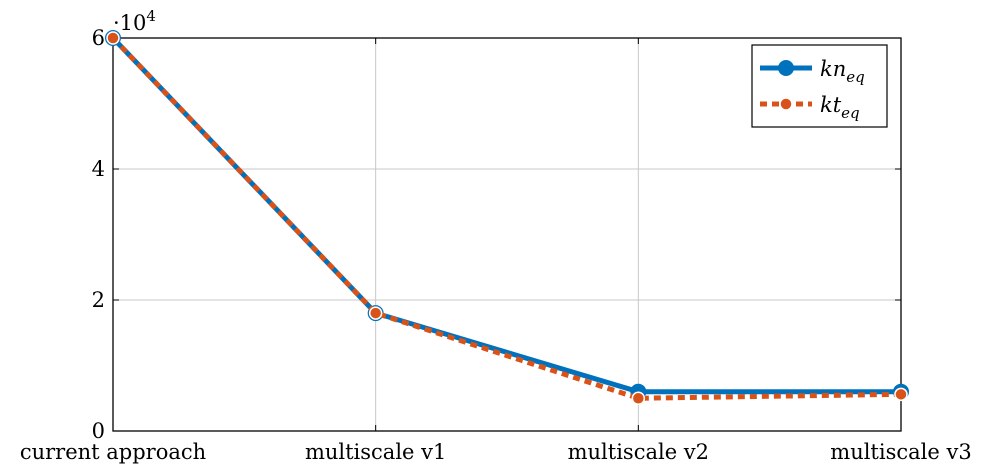  What do you see at coordinates (98, 38) in the screenshot?
I see `y-tick-label: 6` at bounding box center [98, 38].